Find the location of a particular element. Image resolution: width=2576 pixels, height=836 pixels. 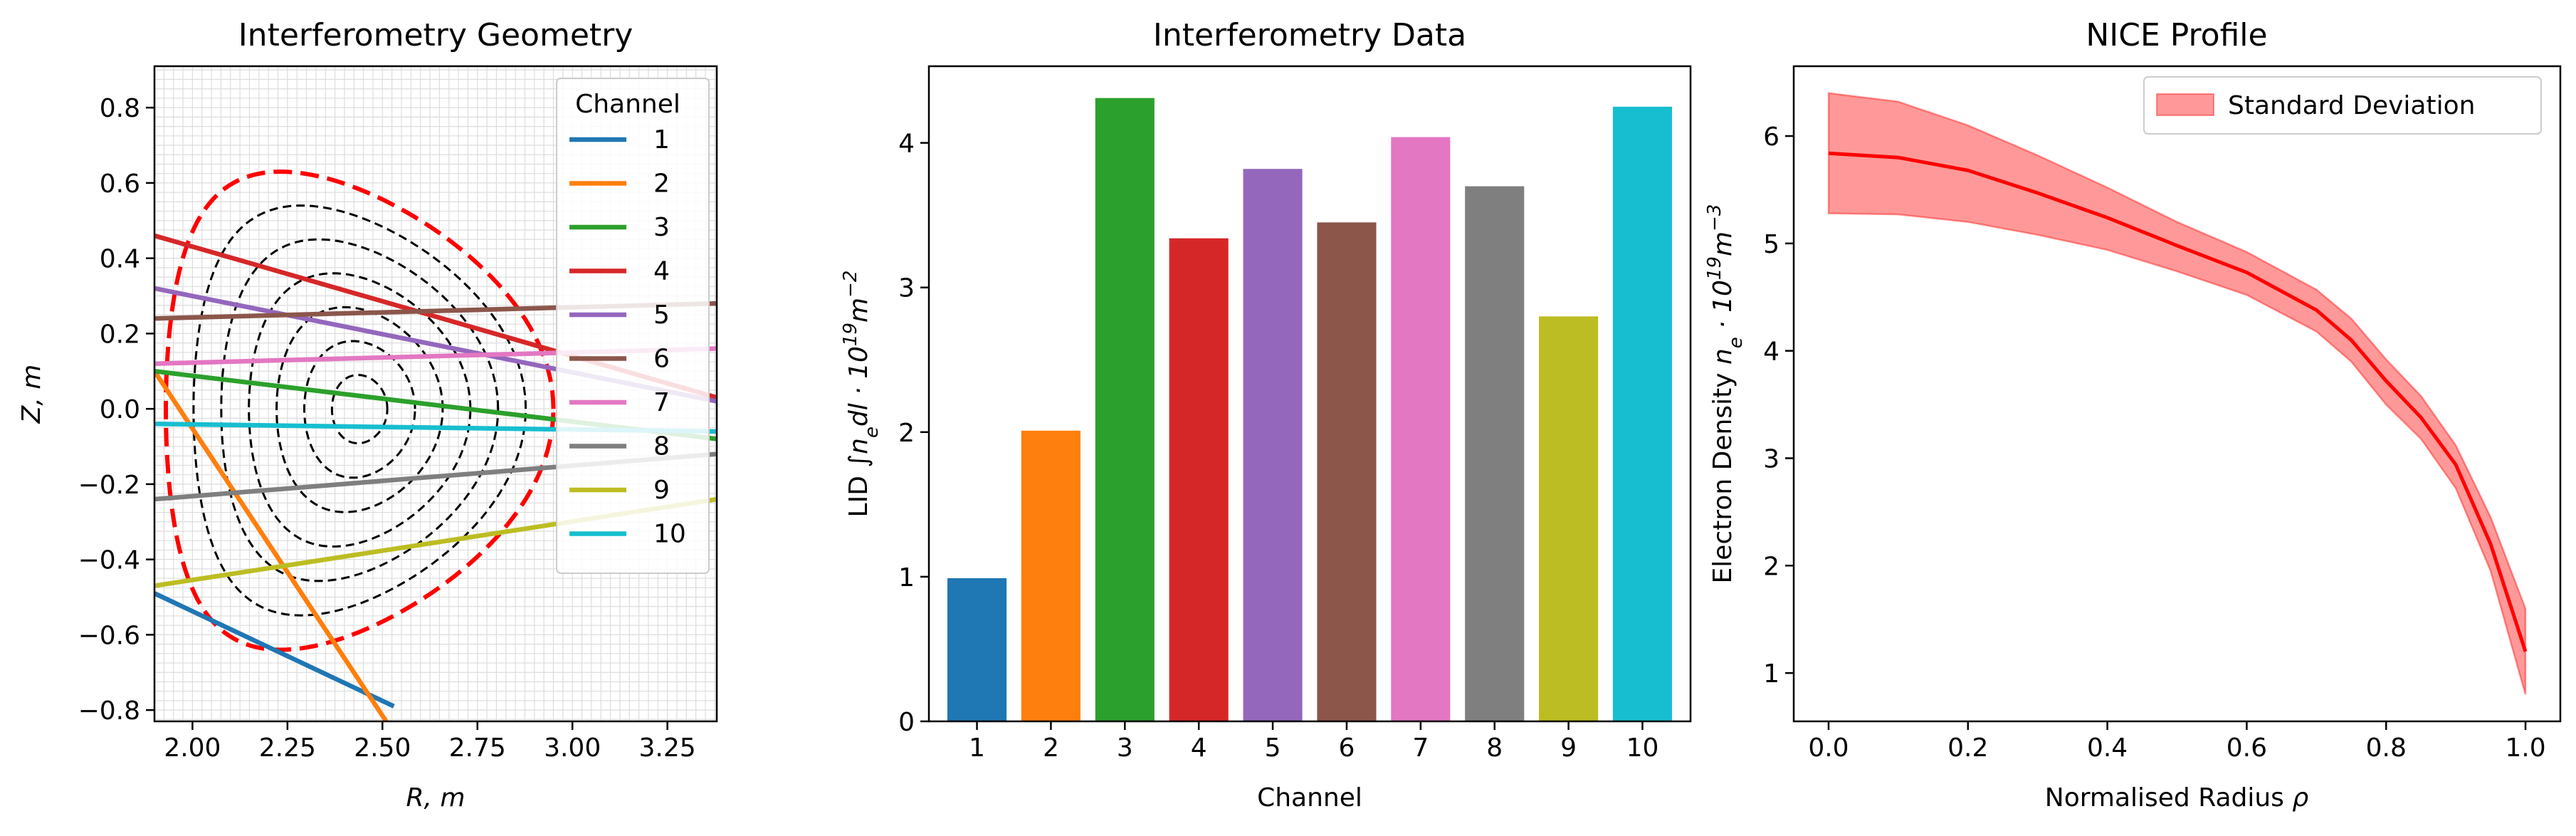

legend-label-4: 4 is located at coordinates (661, 271).